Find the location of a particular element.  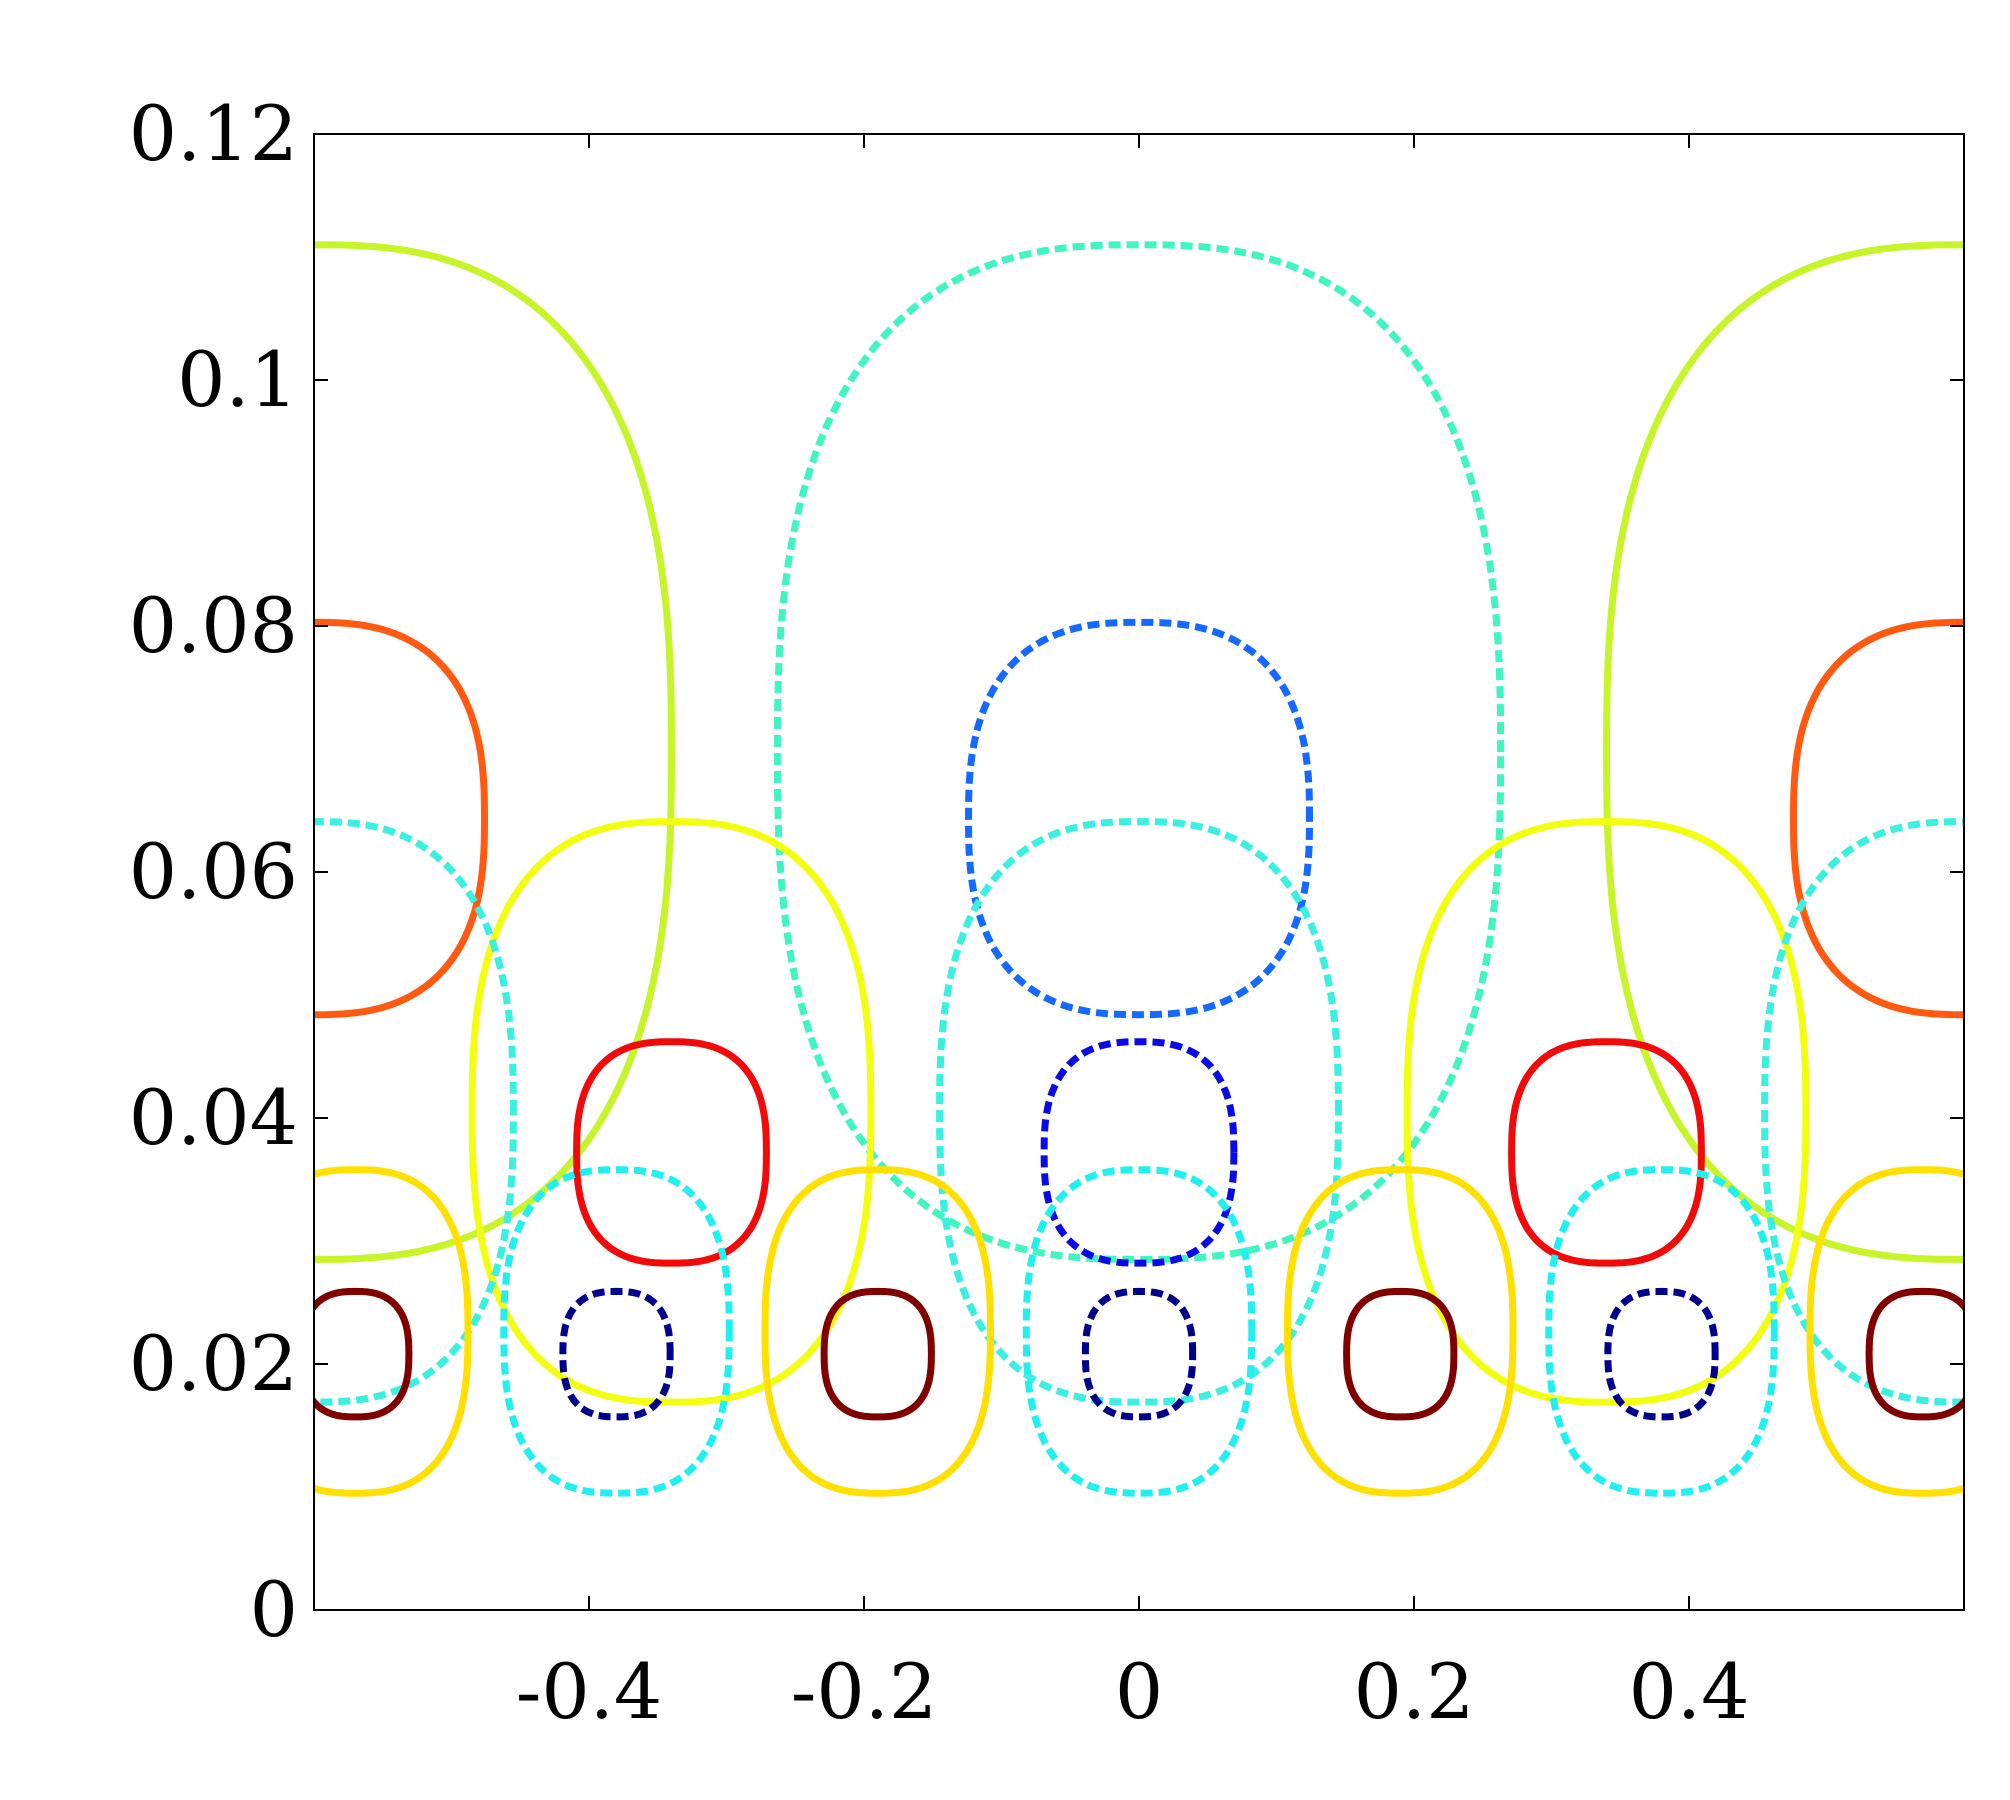

y-tick-label: 0.12 is located at coordinates (213, 133).